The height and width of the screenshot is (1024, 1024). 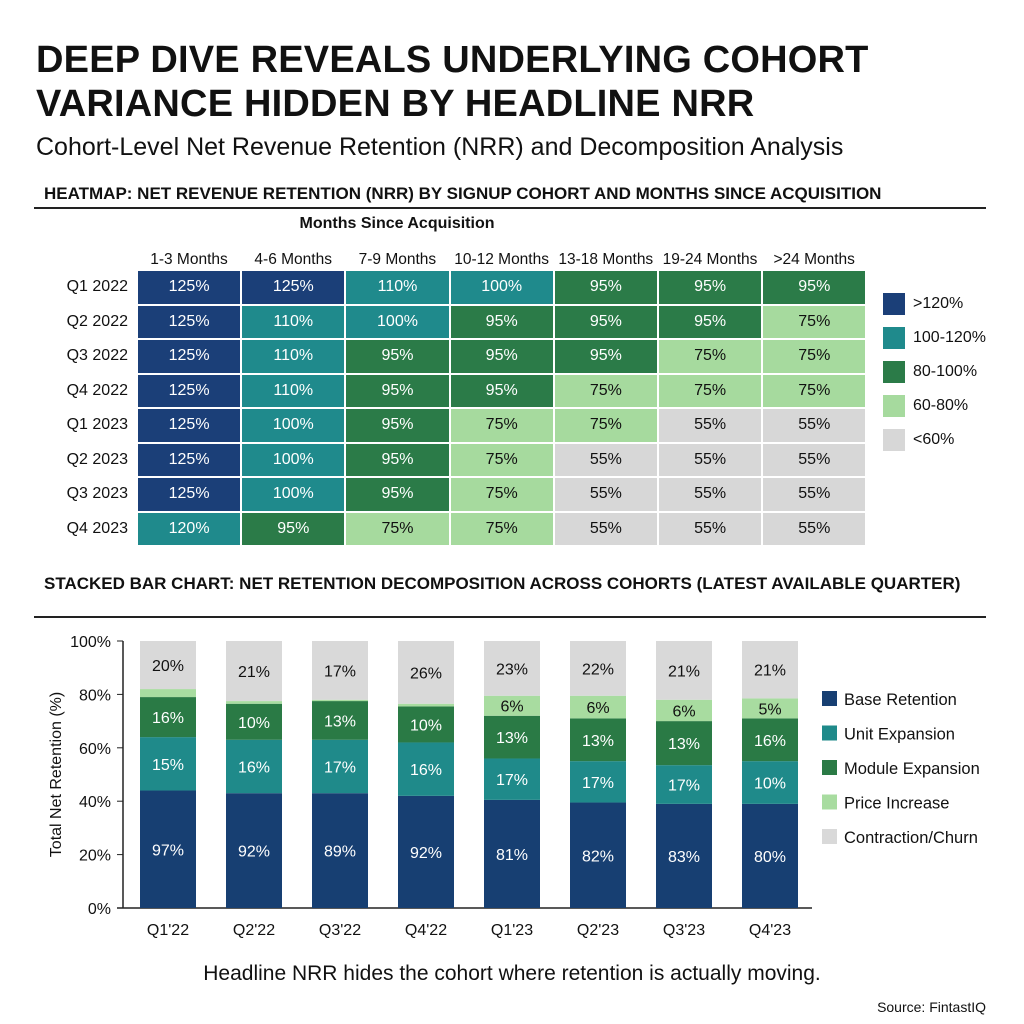 What do you see at coordinates (97, 528) in the screenshot?
I see `heatmap-row-label: Q4 2023` at bounding box center [97, 528].